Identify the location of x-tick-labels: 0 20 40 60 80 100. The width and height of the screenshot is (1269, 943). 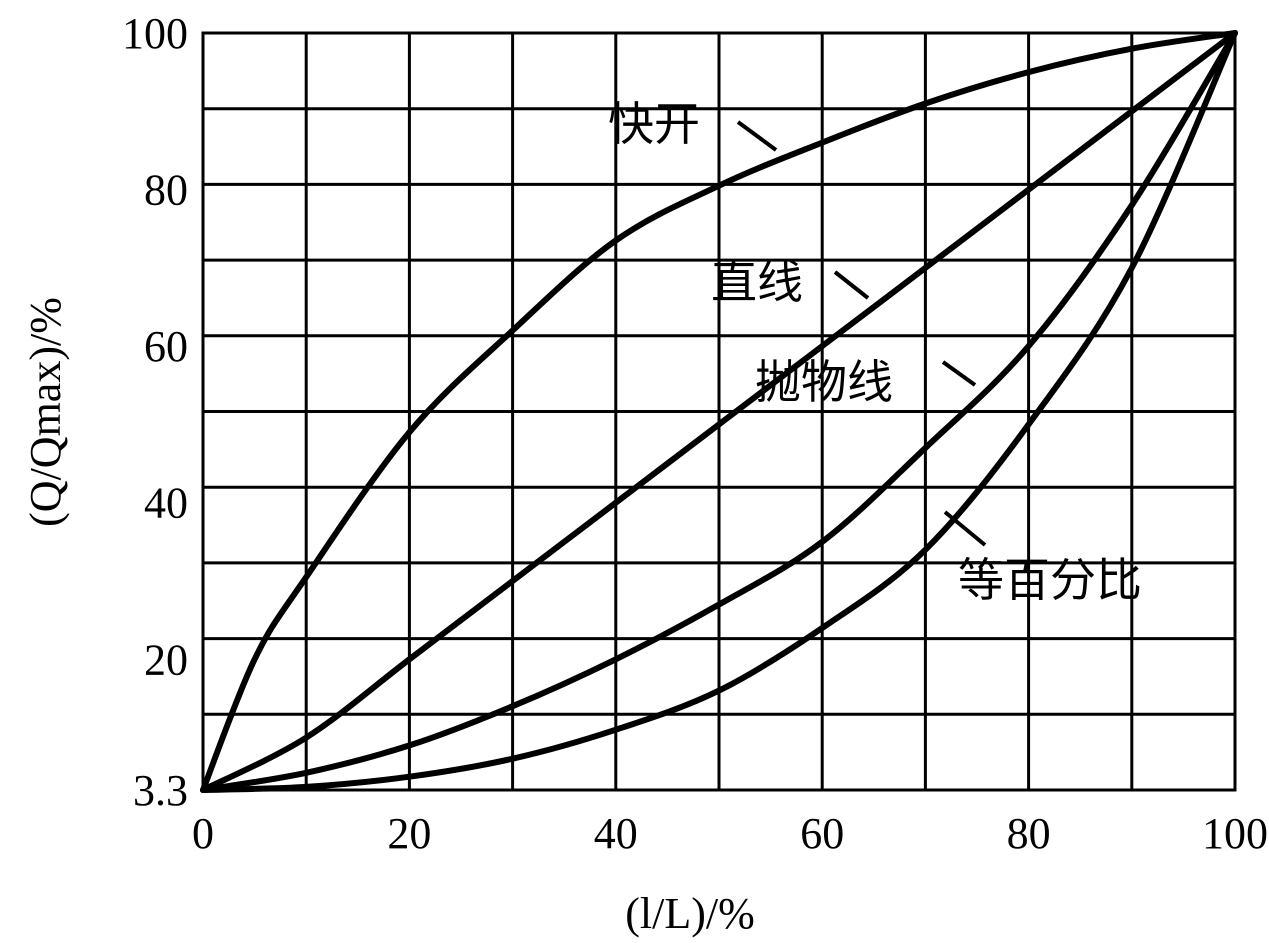
(730, 833).